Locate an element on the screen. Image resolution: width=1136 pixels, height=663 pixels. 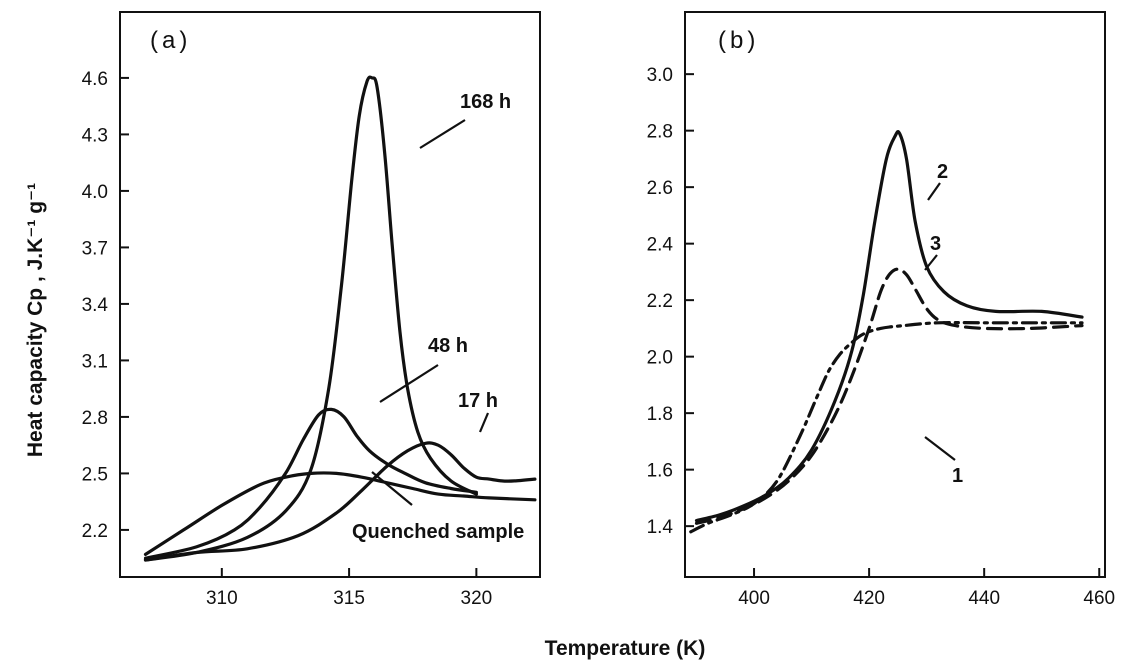
panel-b-ytick-label: 2.6 is located at coordinates (660, 188).